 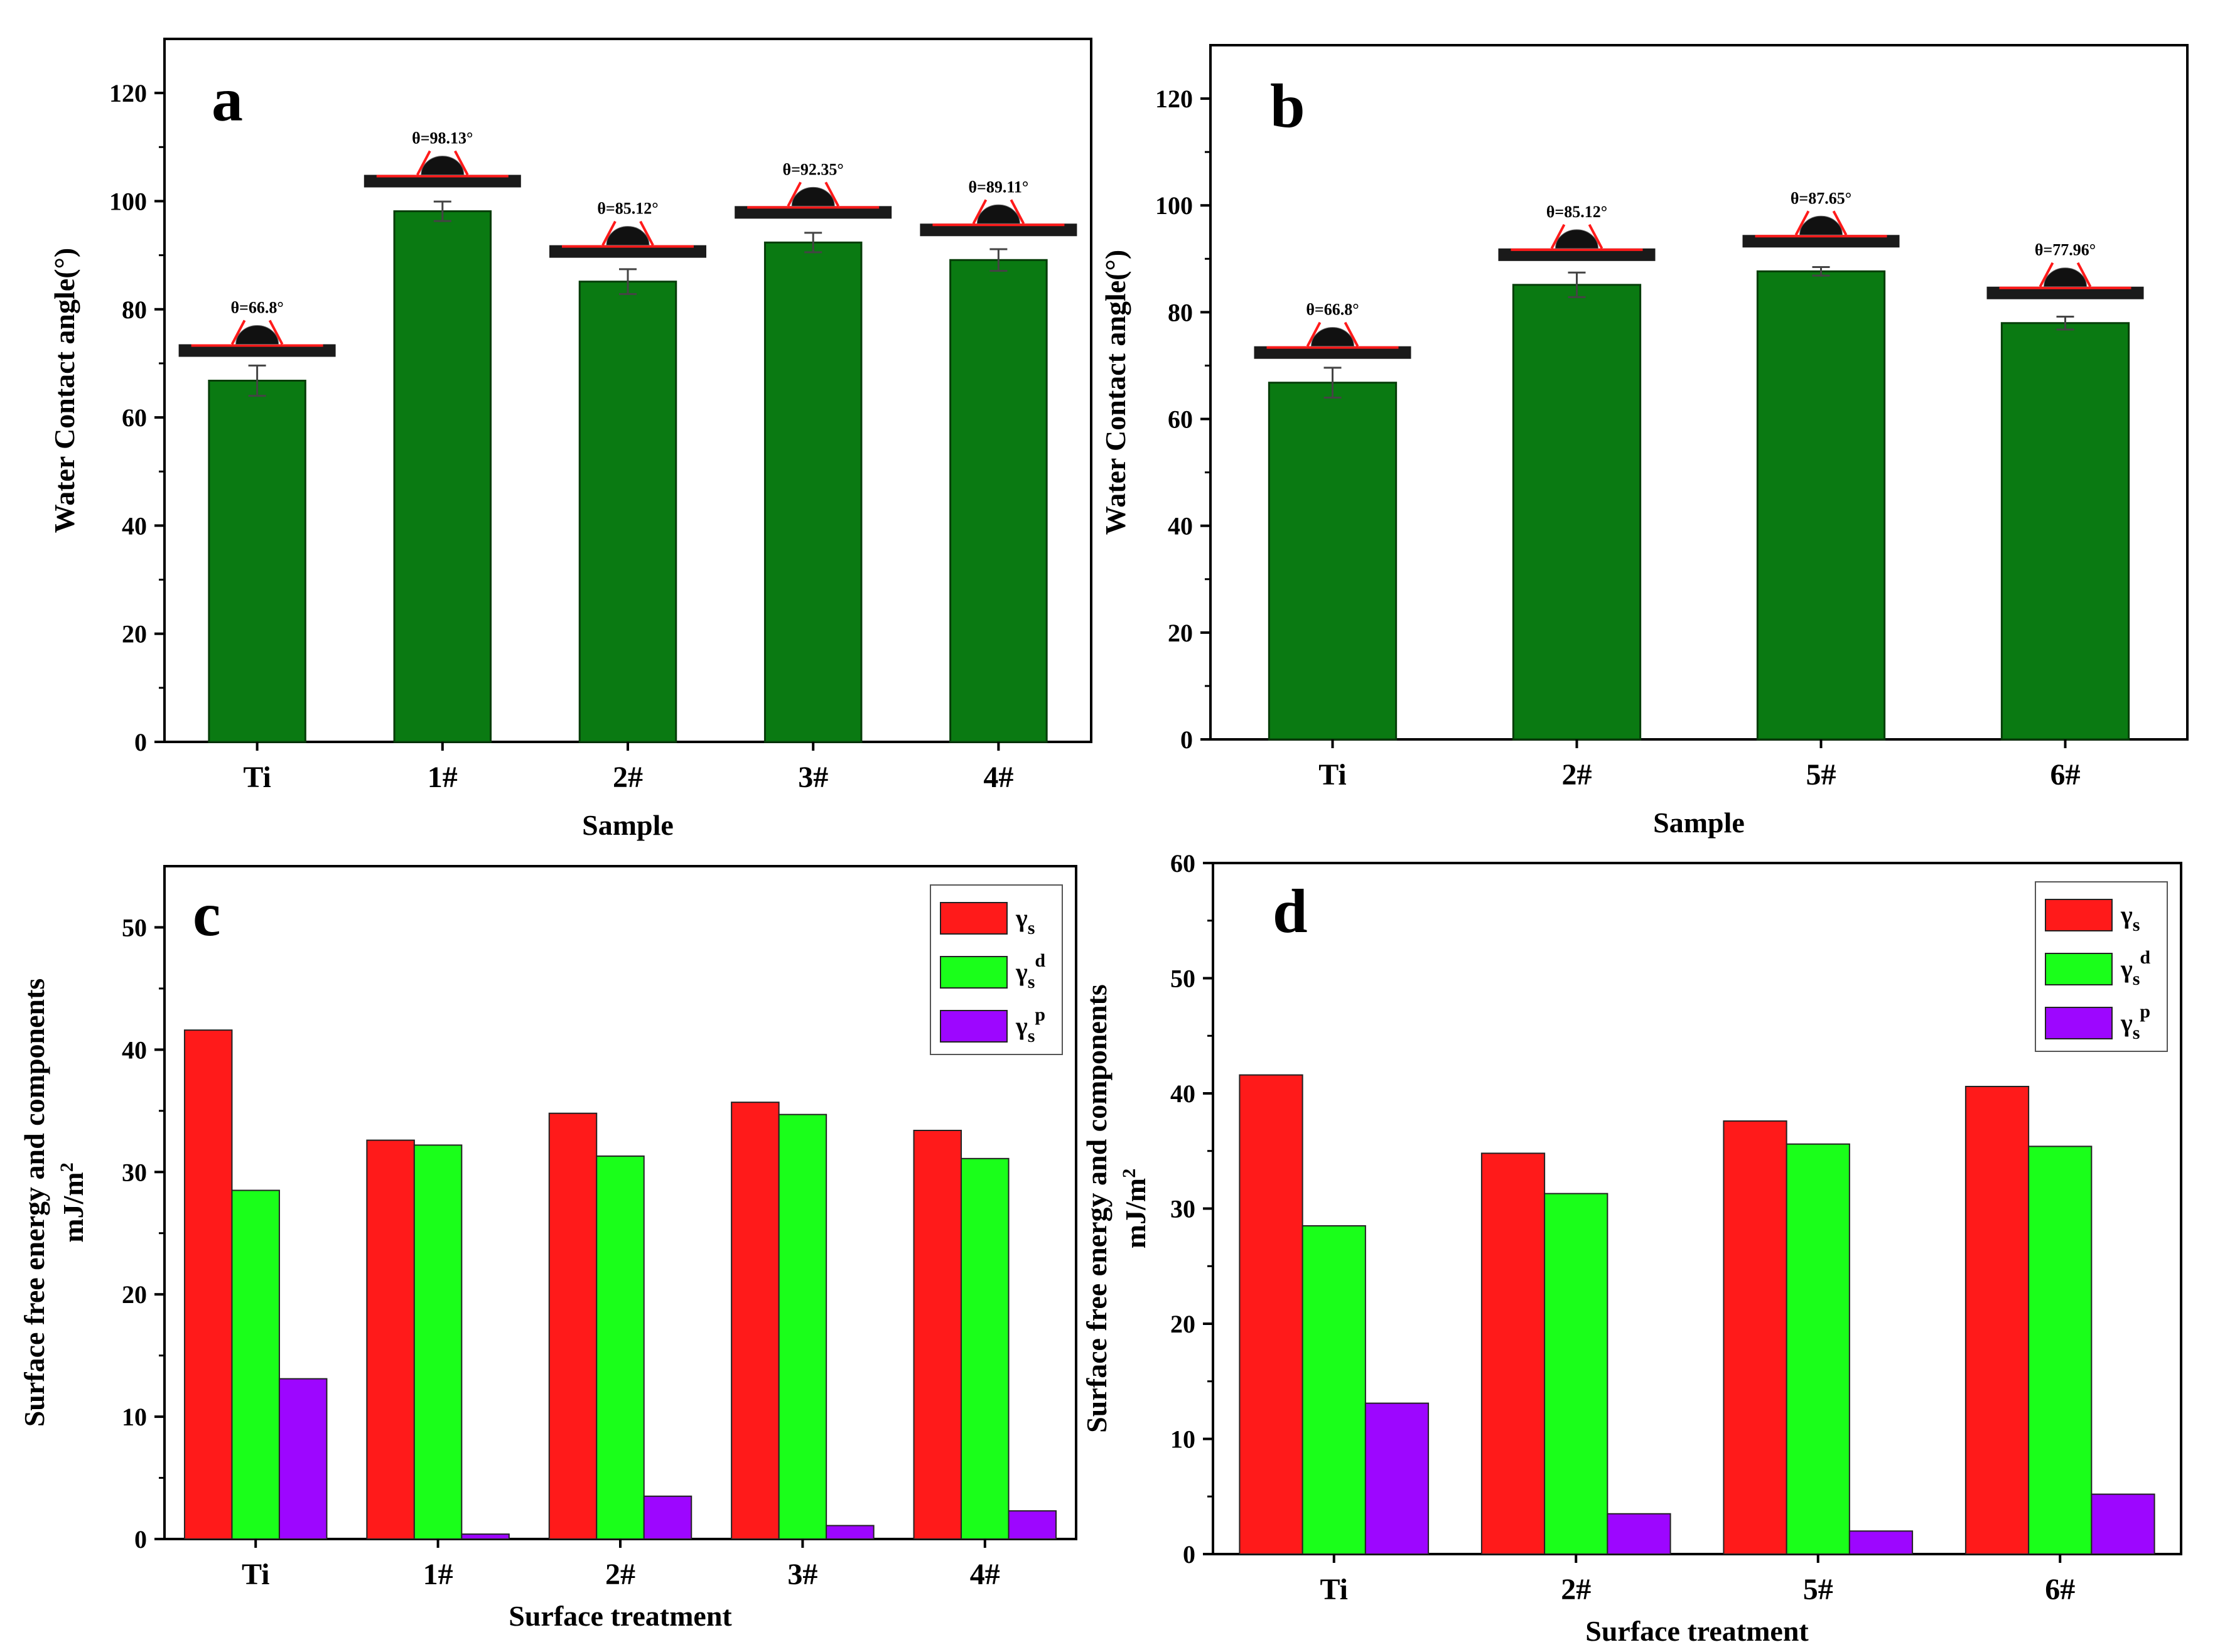 What do you see at coordinates (998, 187) in the screenshot?
I see `angle-annotation: θ=89.11°` at bounding box center [998, 187].